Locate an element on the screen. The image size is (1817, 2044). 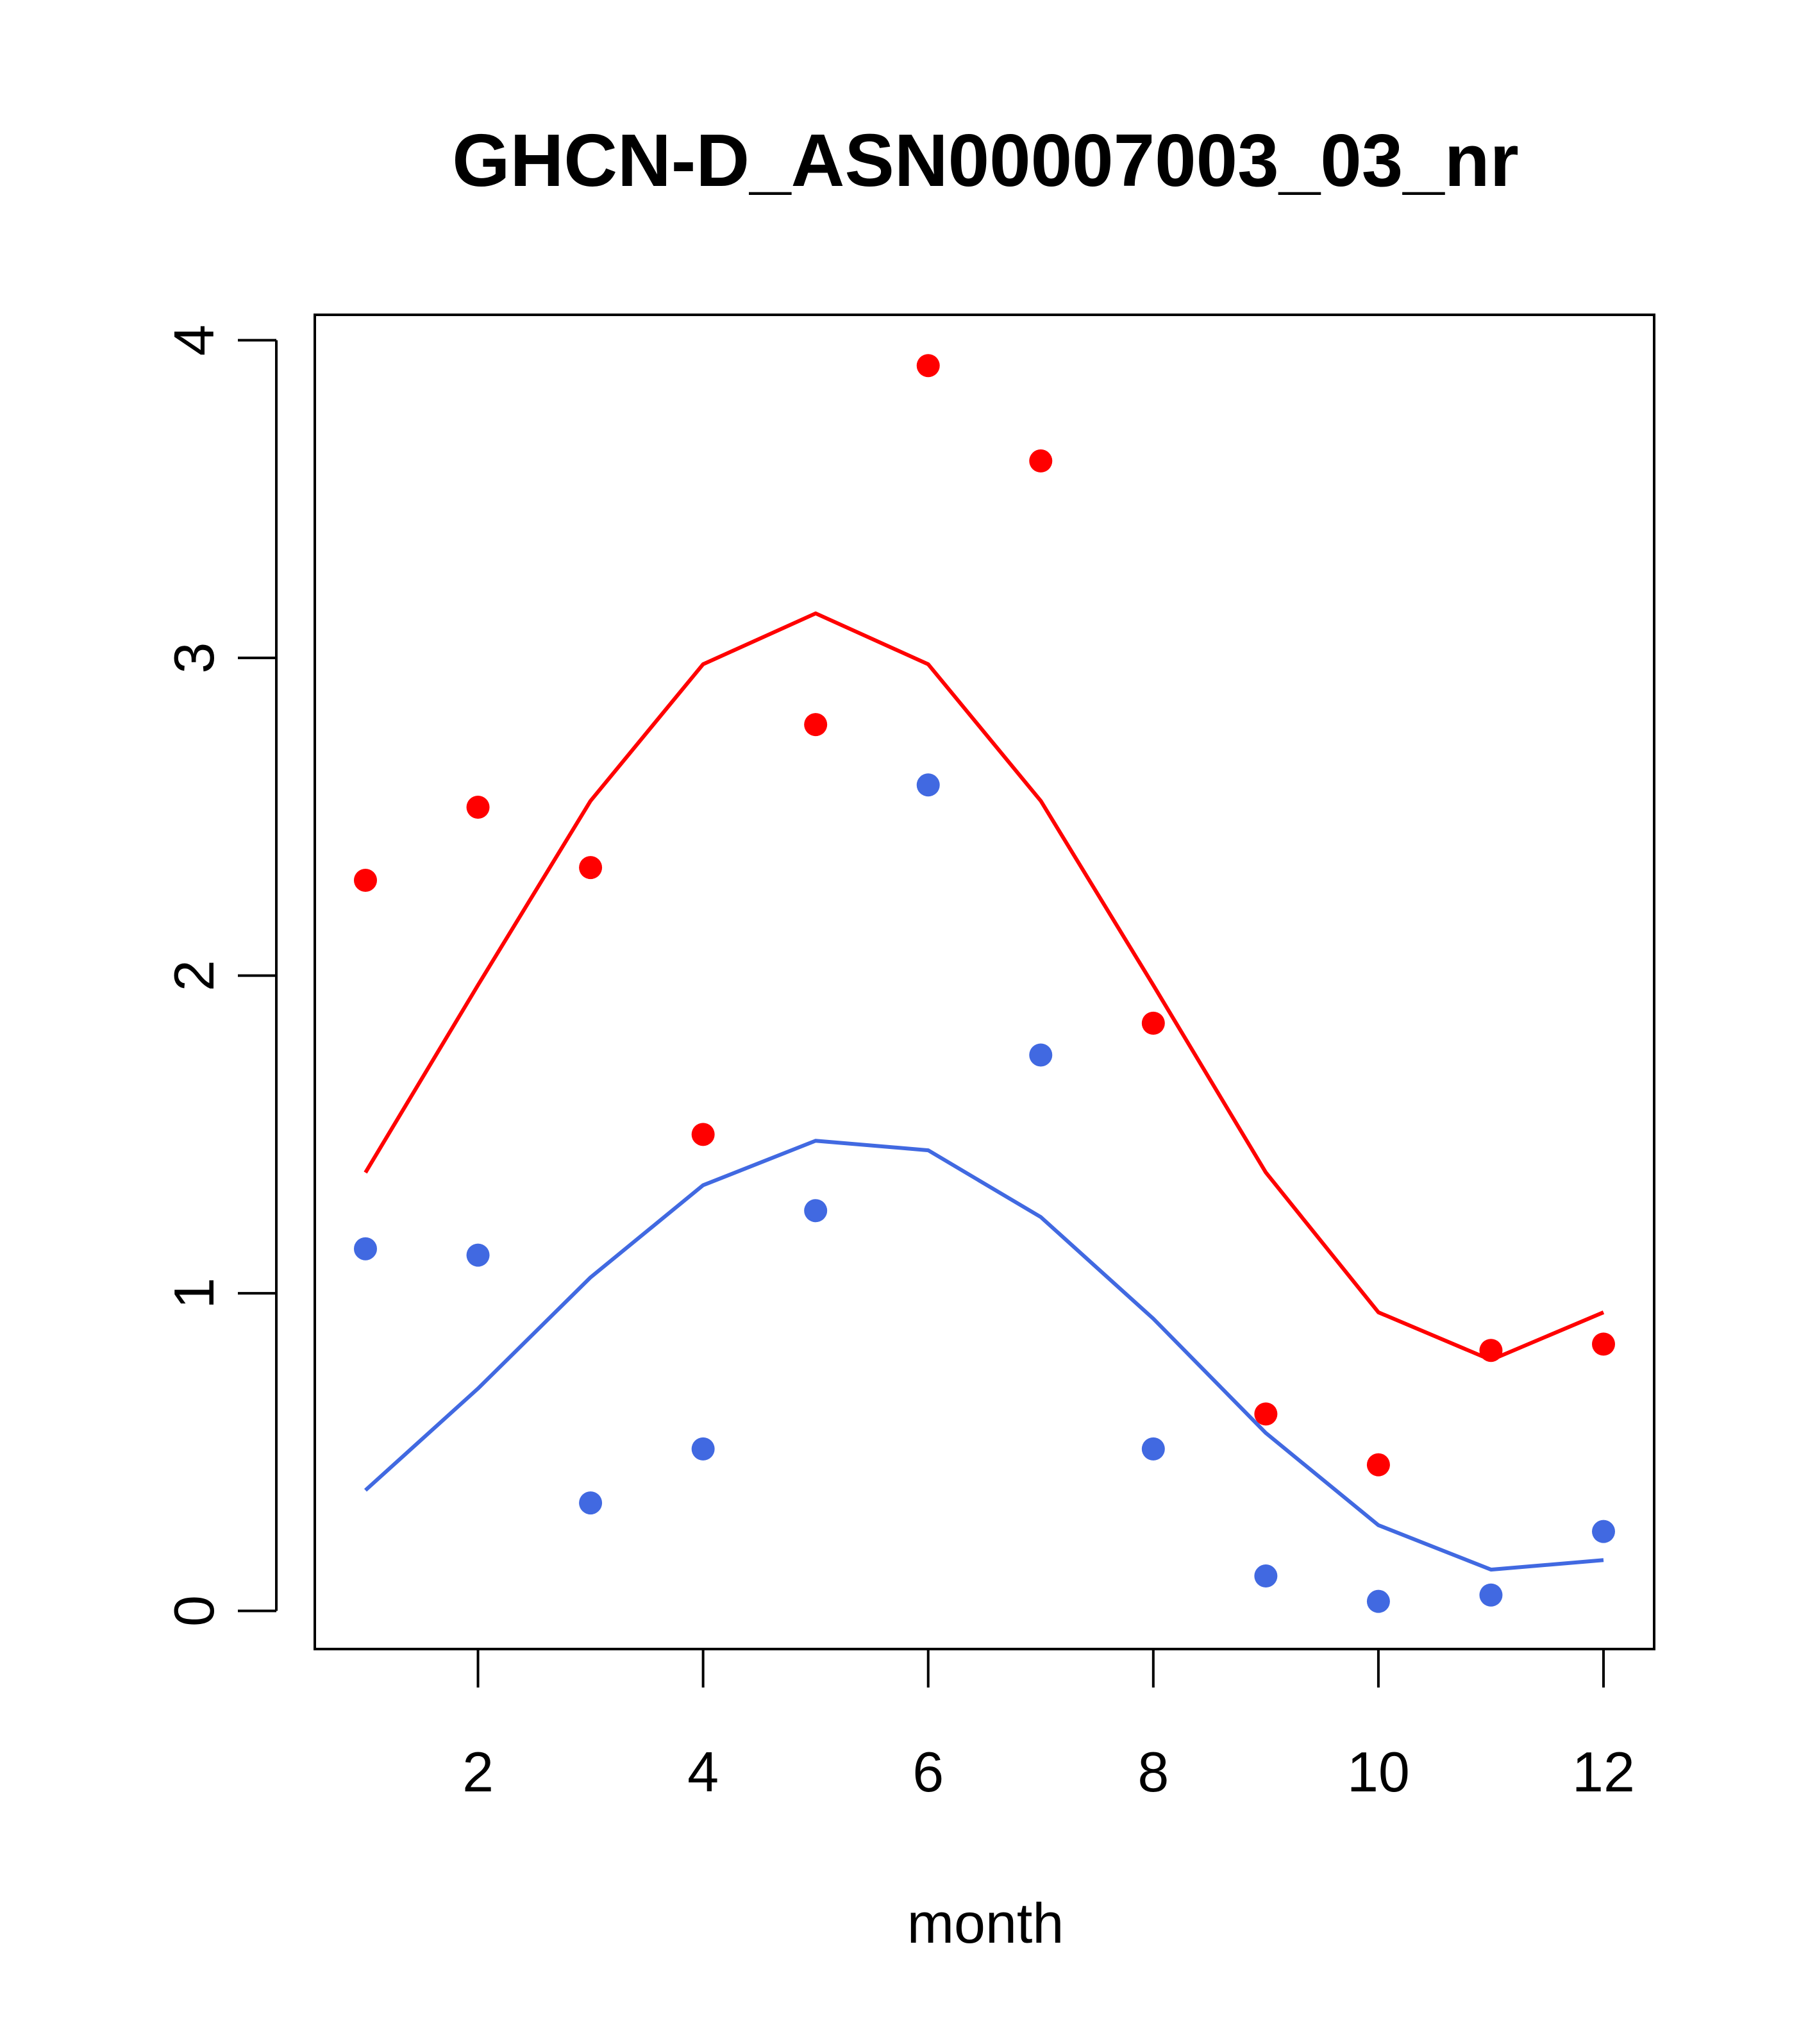
y-axis: 0 1 2 3 4 is located at coordinates (220, 976).